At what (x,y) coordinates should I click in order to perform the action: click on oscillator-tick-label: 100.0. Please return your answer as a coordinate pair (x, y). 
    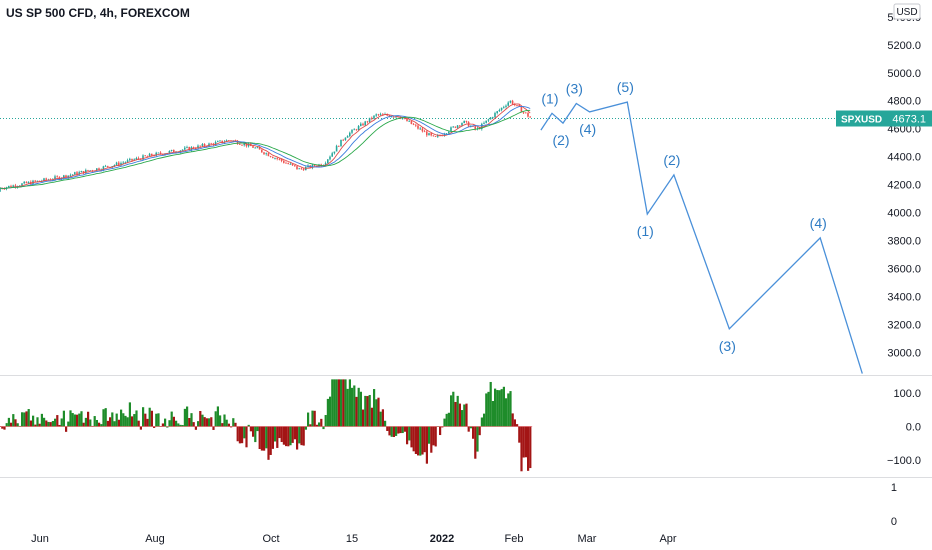
    Looking at the image, I should click on (907, 394).